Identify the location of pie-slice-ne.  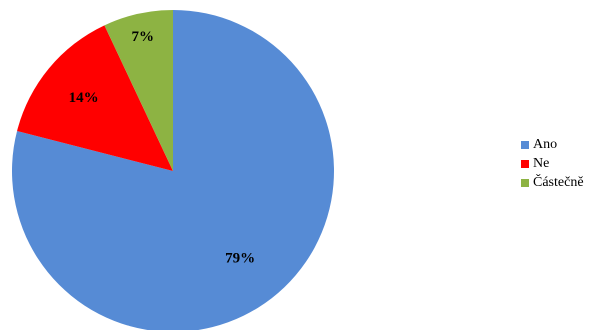
(95, 98).